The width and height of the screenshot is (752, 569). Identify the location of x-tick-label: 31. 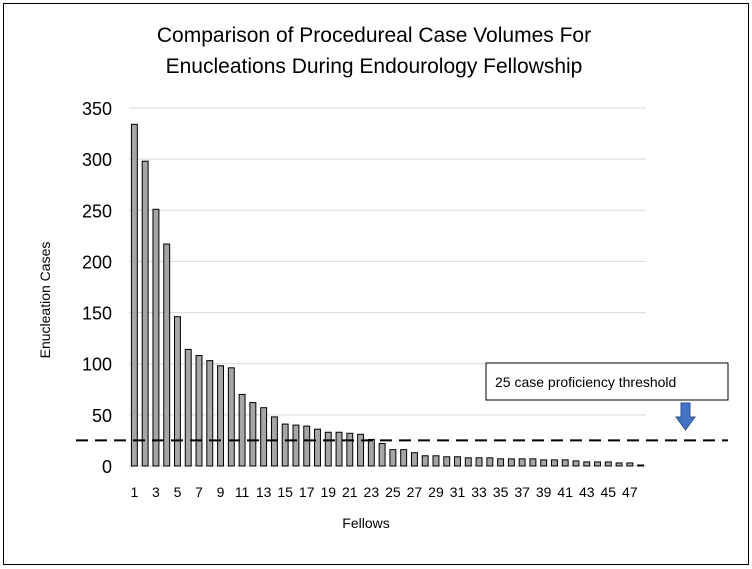
(458, 492).